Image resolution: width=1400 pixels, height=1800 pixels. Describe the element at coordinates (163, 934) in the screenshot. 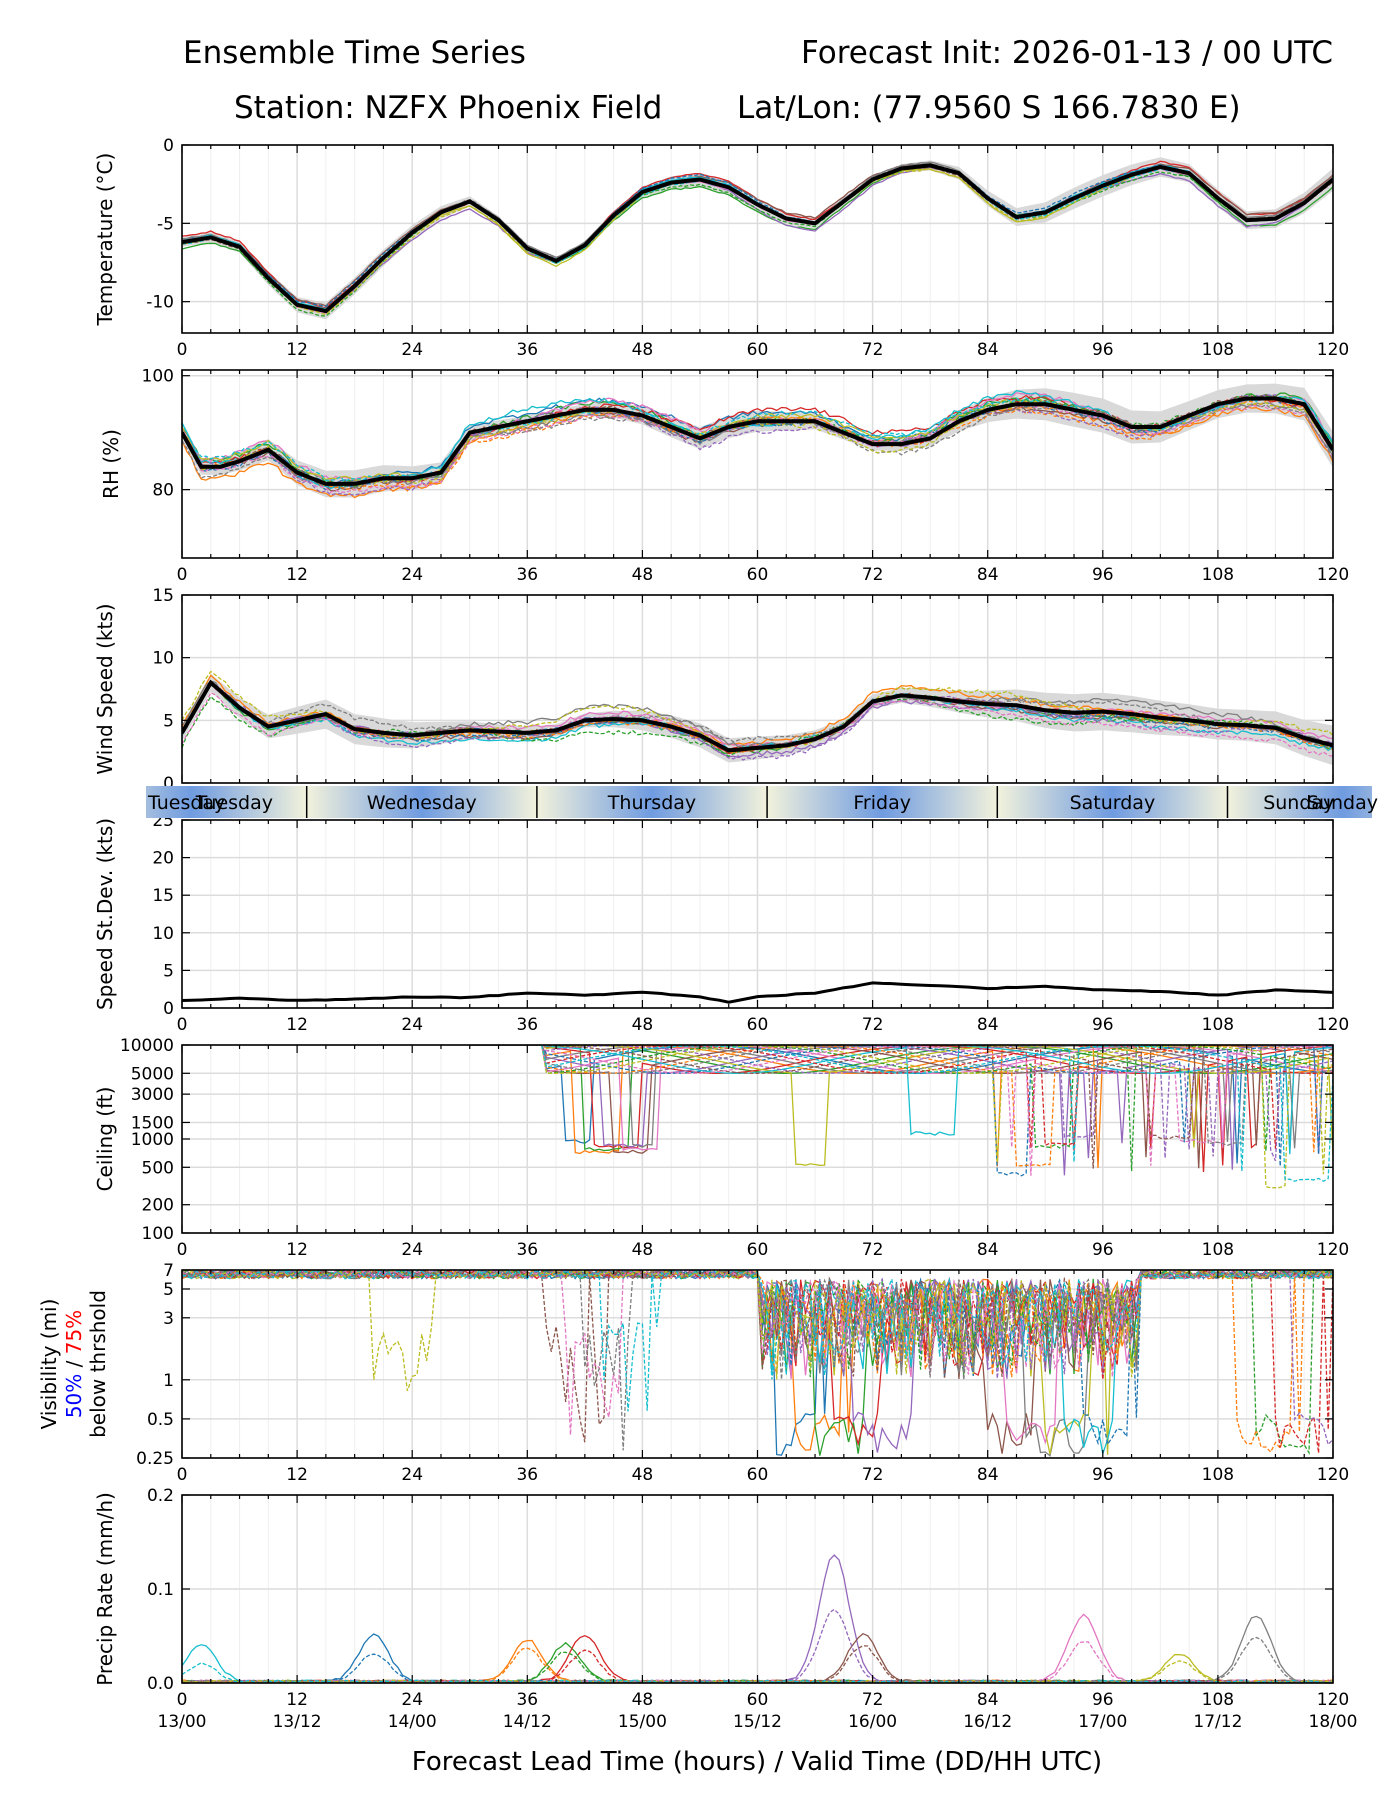

I see `y-tick-label: 10` at that location.